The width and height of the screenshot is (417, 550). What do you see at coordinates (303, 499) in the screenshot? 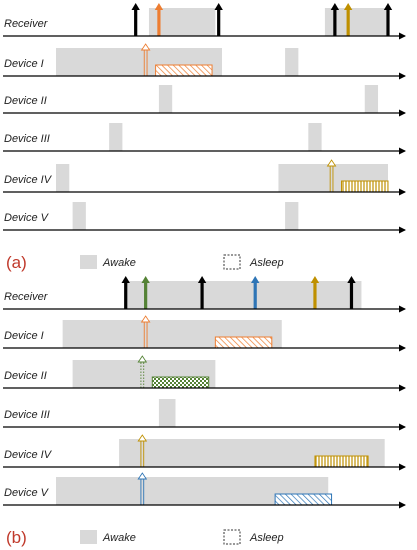
I see `packet-blue` at bounding box center [303, 499].